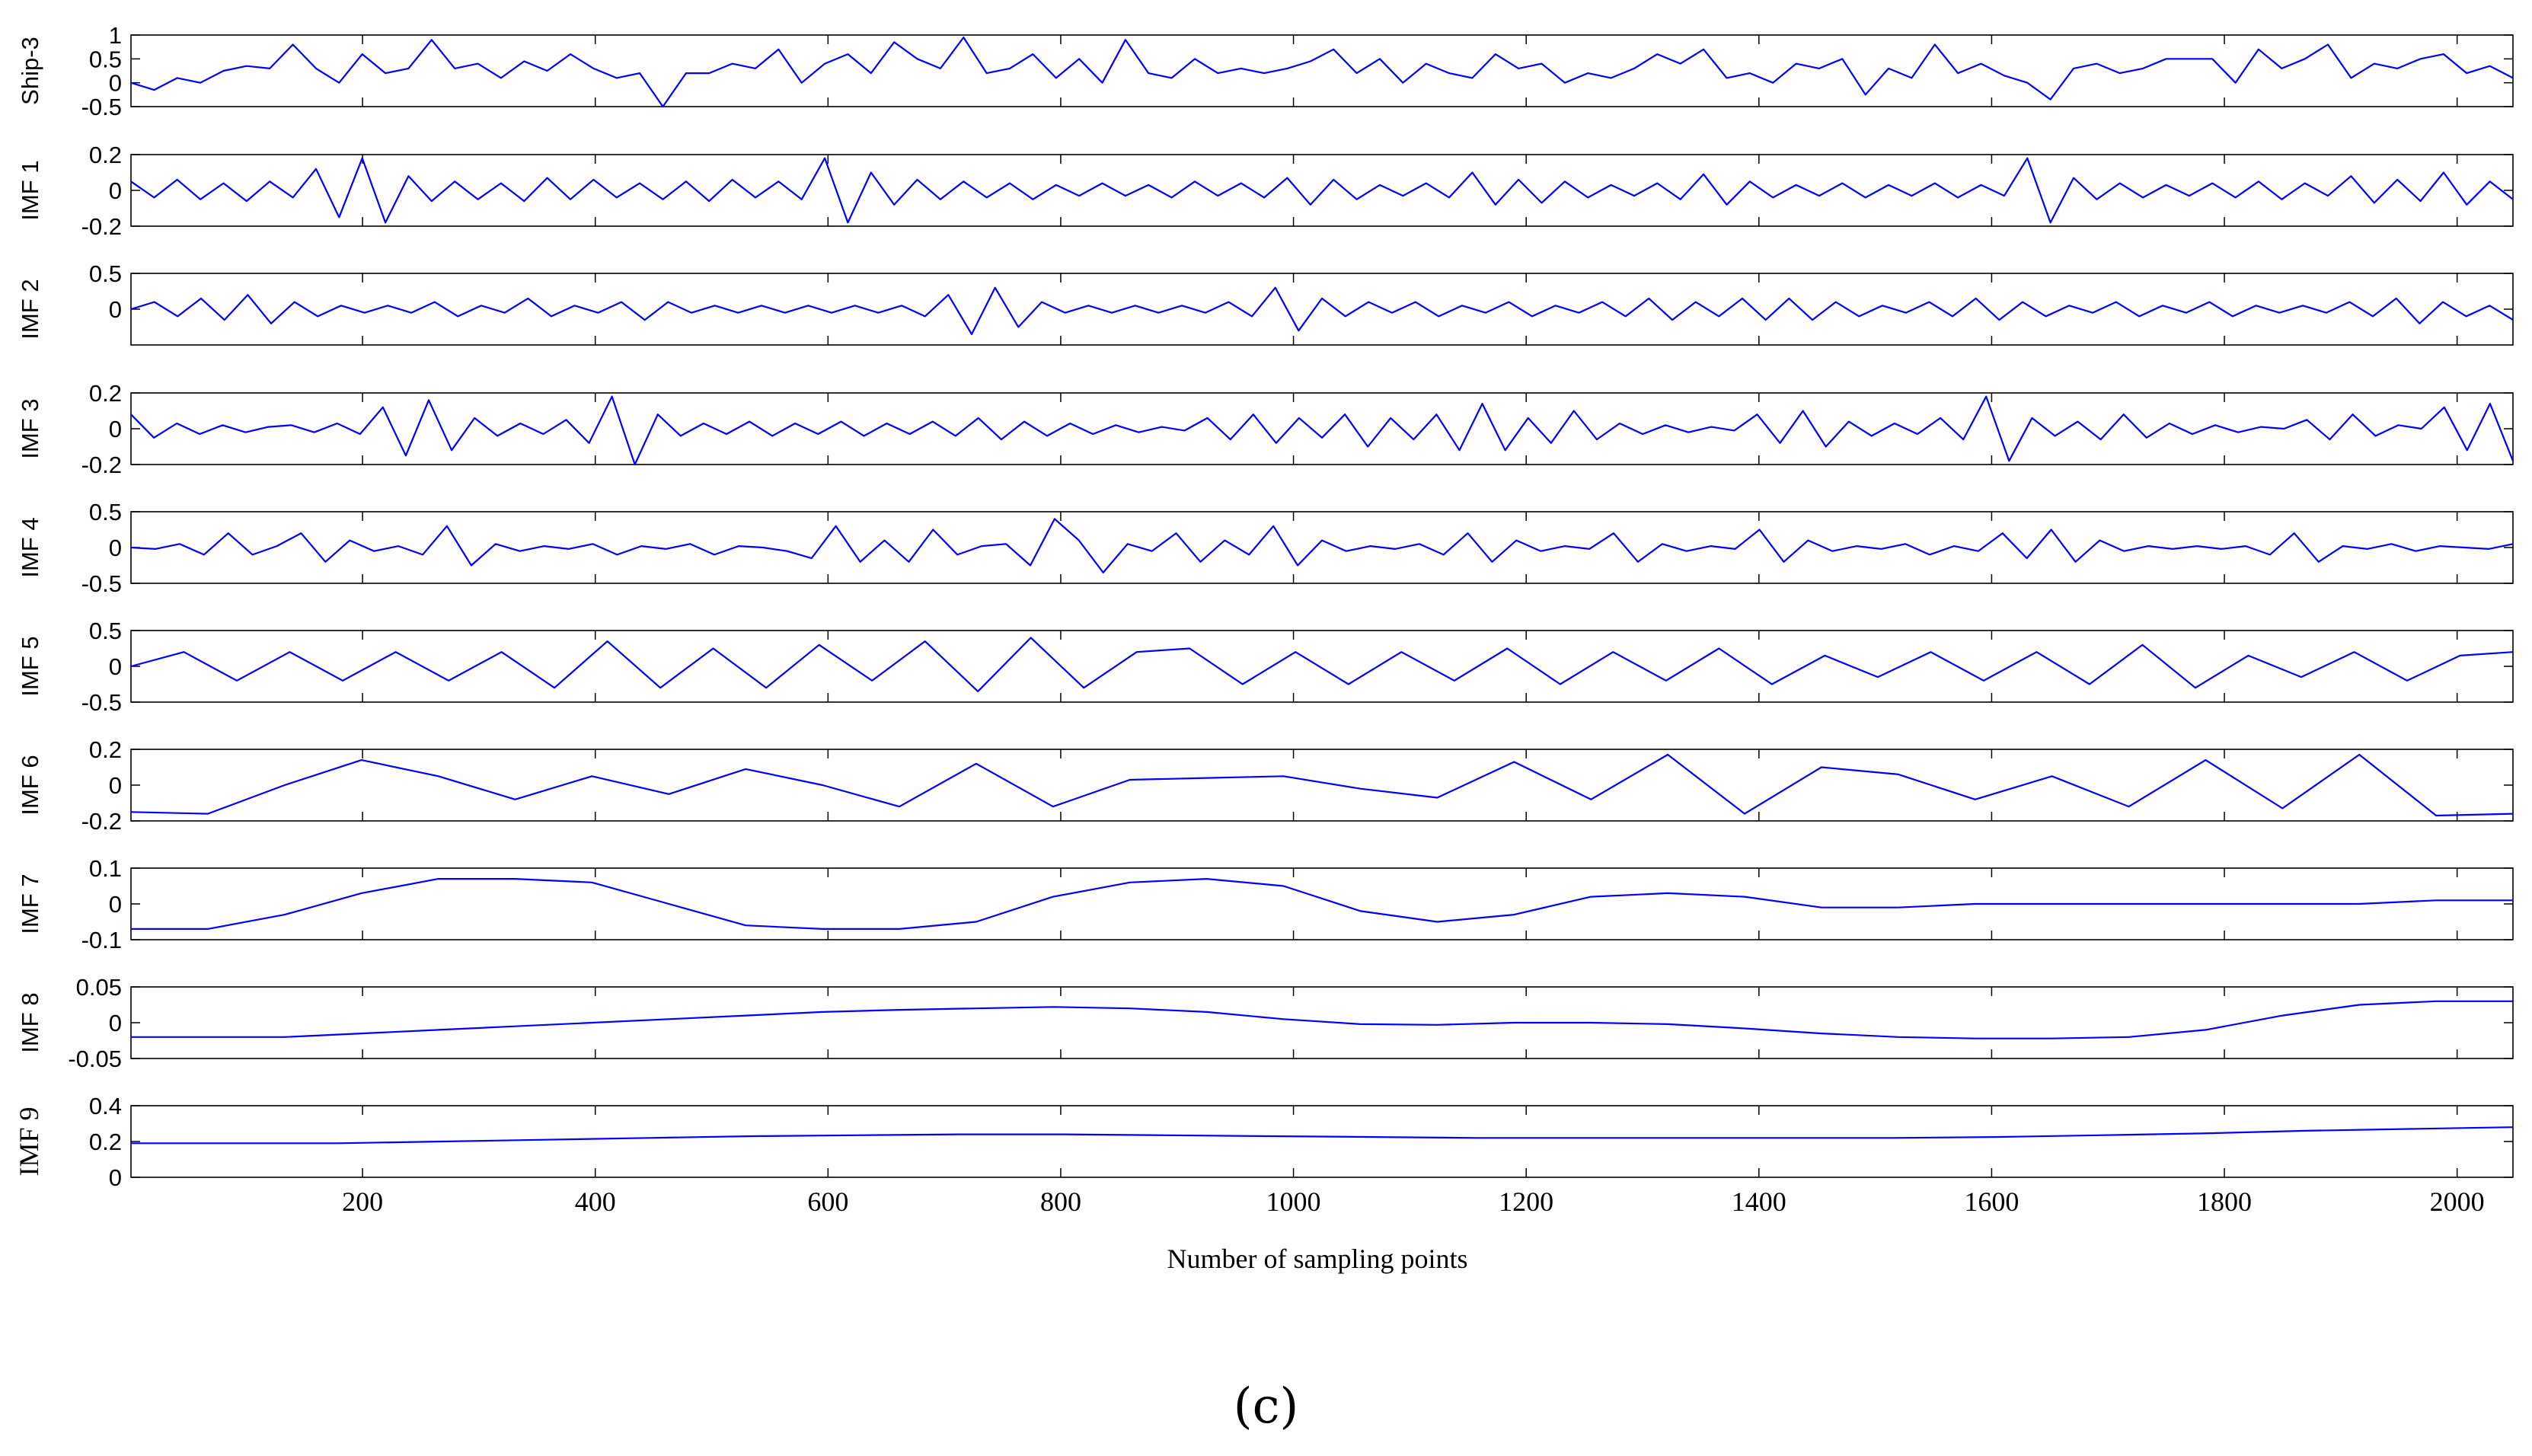 This screenshot has height=1456, width=2532. I want to click on y-tick-label: -0.05, so click(95, 1059).